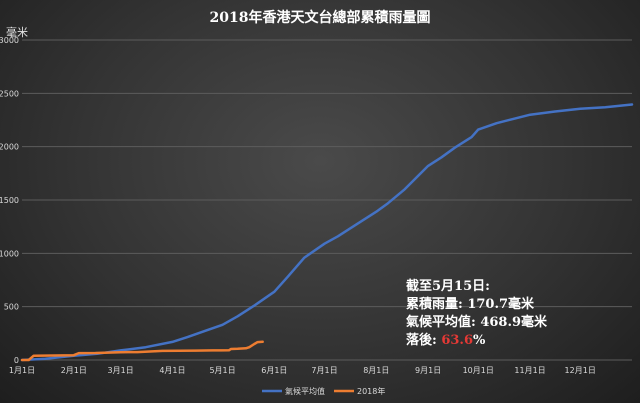 The height and width of the screenshot is (403, 640). What do you see at coordinates (222, 370) in the screenshot?
I see `x-tick-label: 5月1日` at bounding box center [222, 370].